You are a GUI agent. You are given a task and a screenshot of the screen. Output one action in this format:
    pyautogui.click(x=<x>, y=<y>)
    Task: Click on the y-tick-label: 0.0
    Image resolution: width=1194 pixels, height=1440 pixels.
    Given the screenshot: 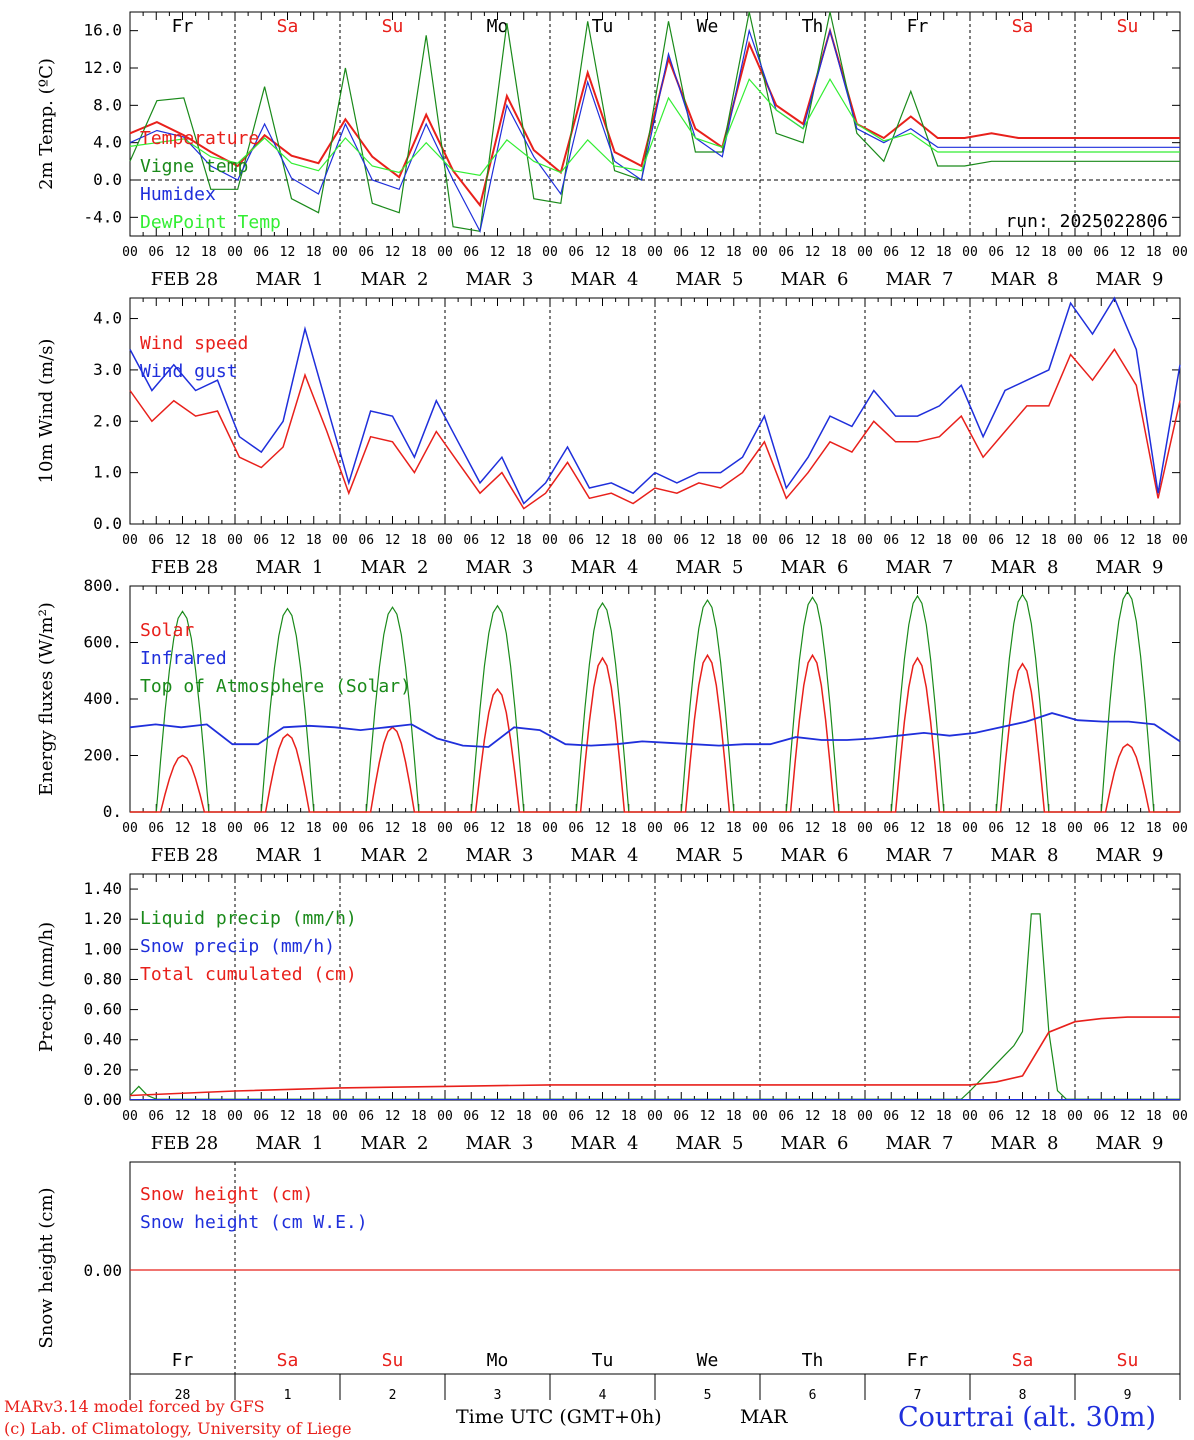 What is the action you would take?
    pyautogui.click(x=107, y=523)
    